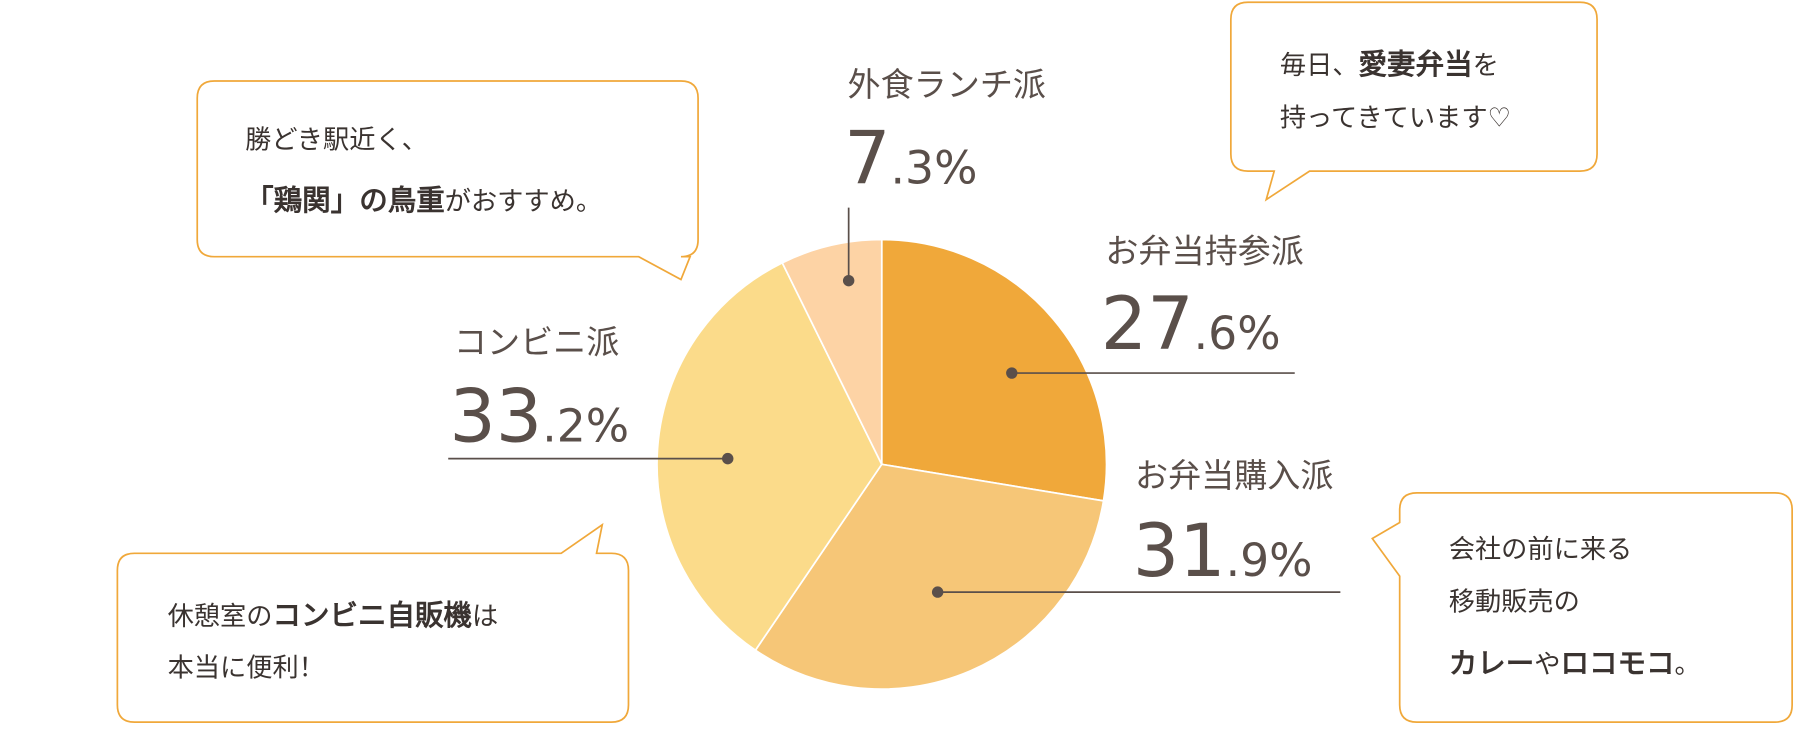 The image size is (1800, 729). I want to click on callout-text: がおすすめ。, so click(523, 202).